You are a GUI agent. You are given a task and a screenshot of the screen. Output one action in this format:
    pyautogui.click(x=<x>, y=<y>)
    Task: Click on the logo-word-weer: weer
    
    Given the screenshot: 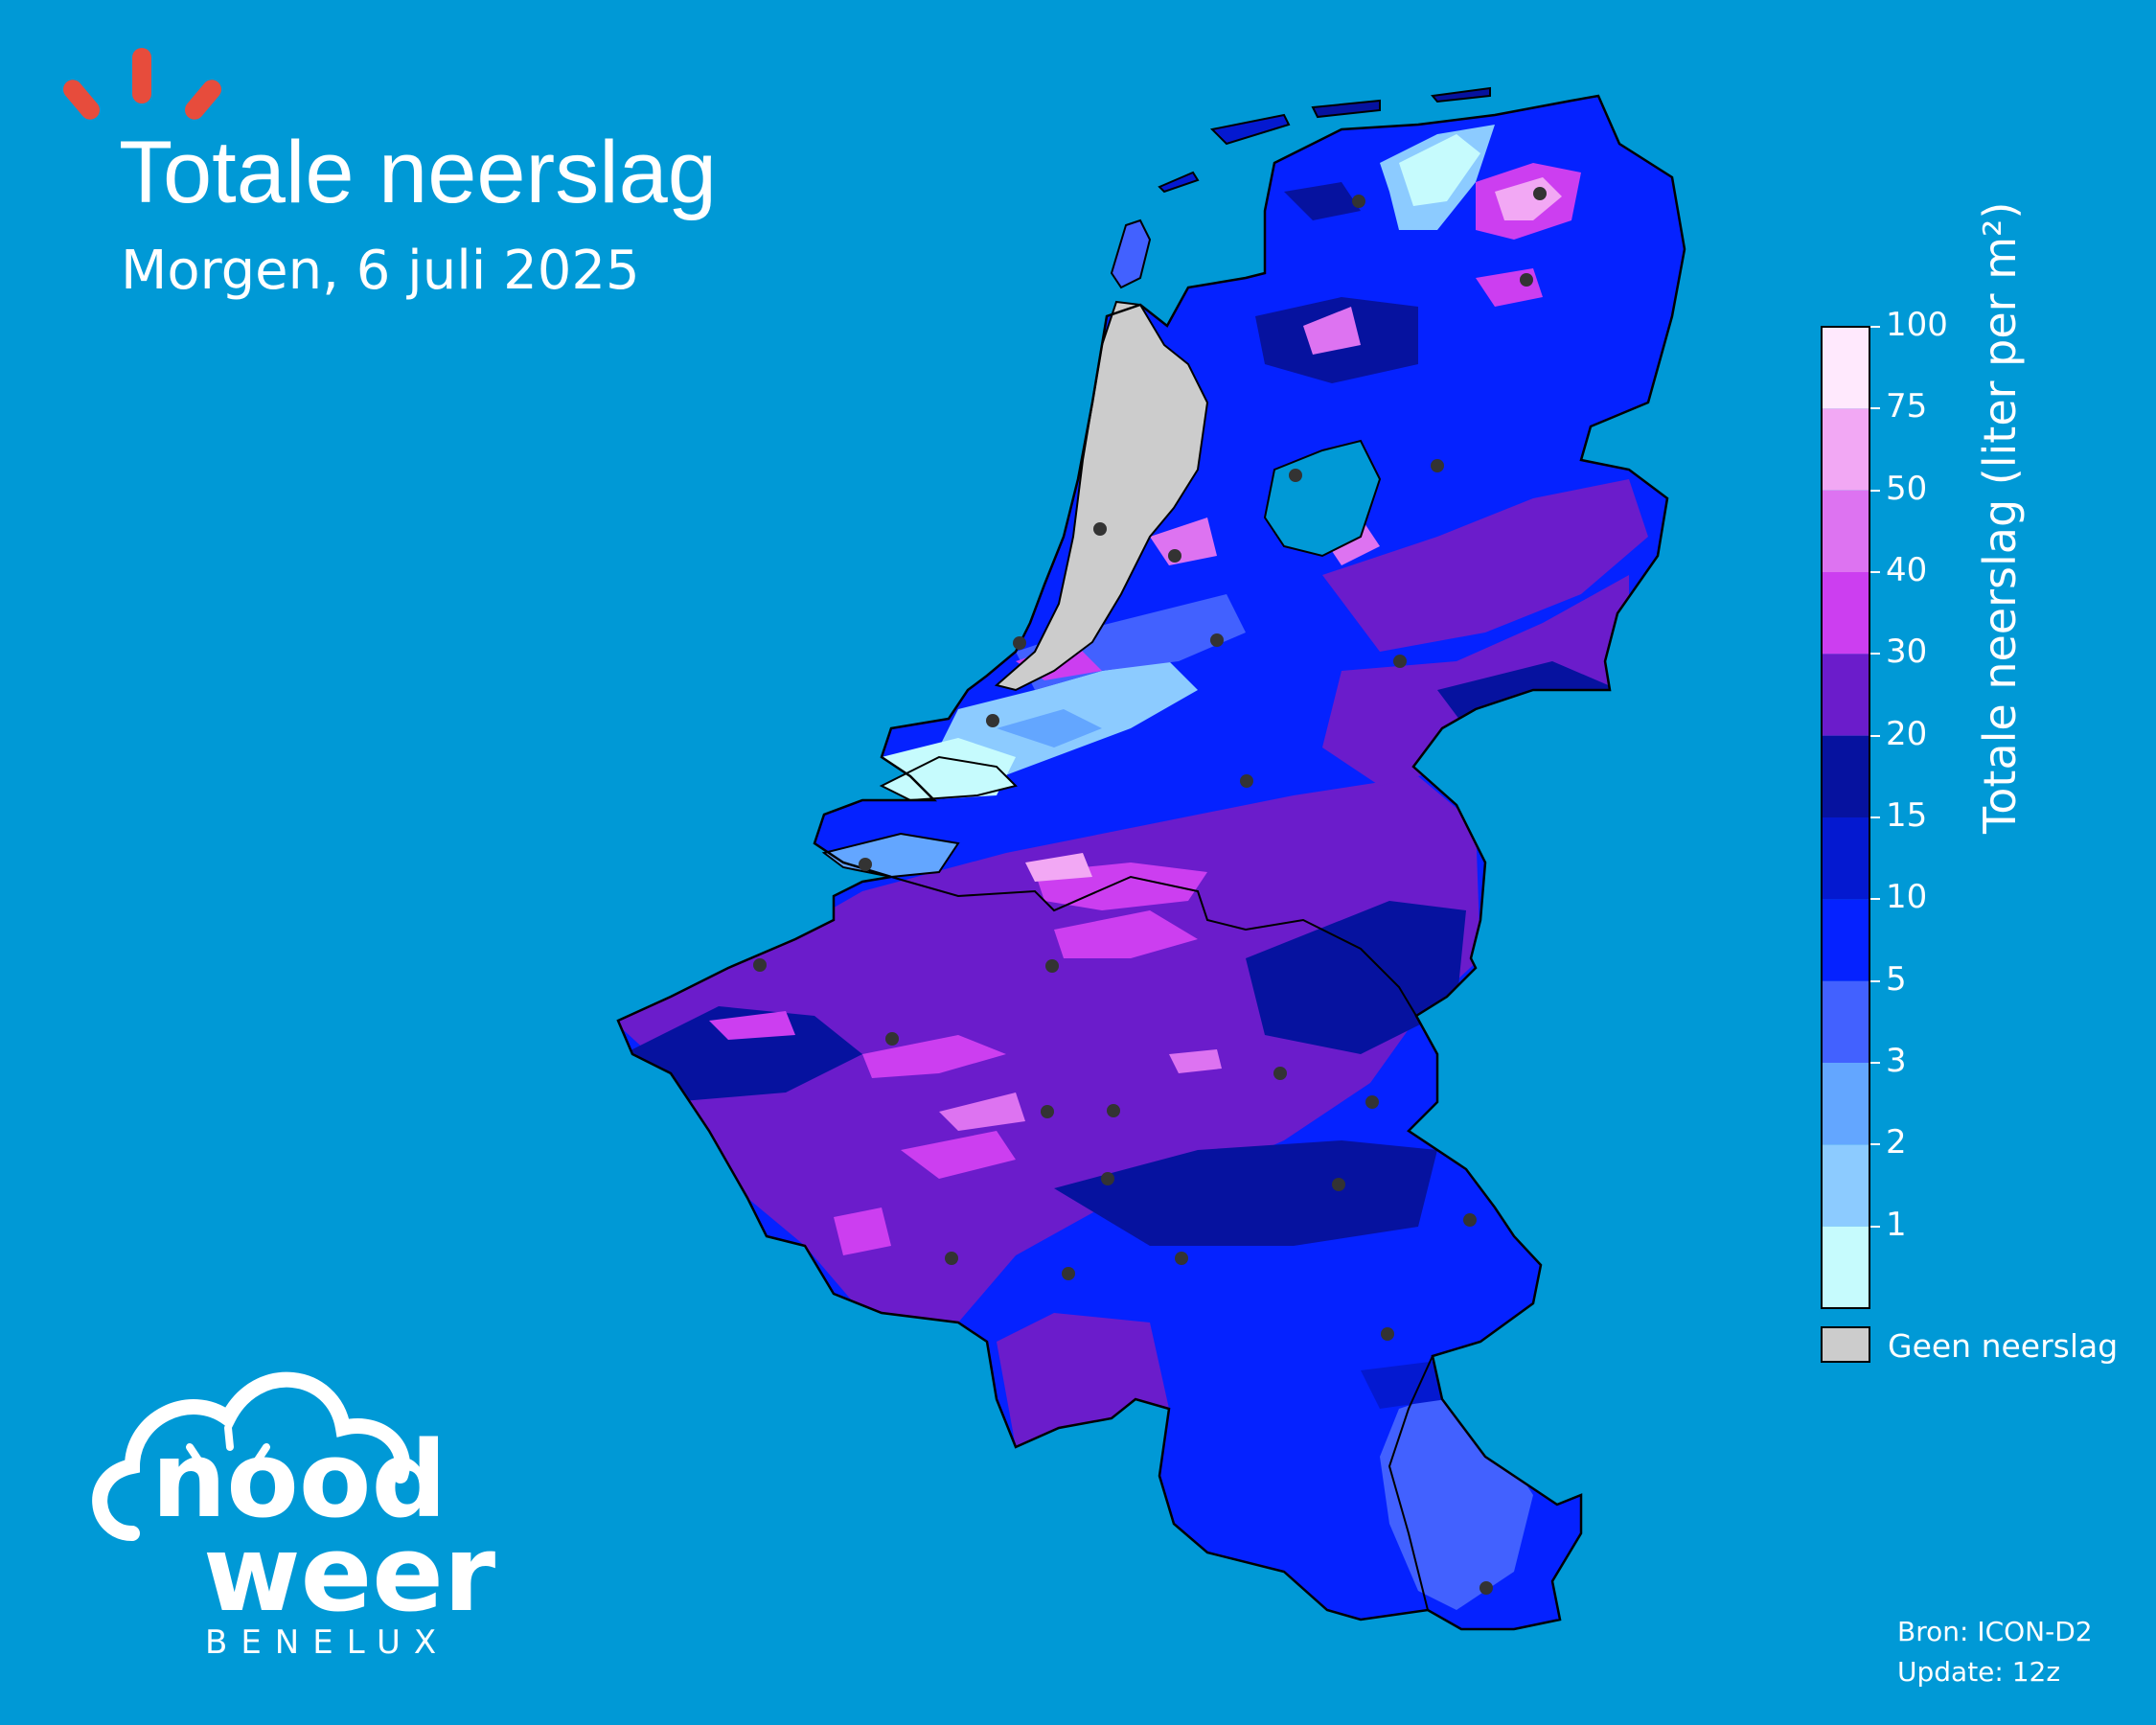 What is the action you would take?
    pyautogui.click(x=349, y=1573)
    